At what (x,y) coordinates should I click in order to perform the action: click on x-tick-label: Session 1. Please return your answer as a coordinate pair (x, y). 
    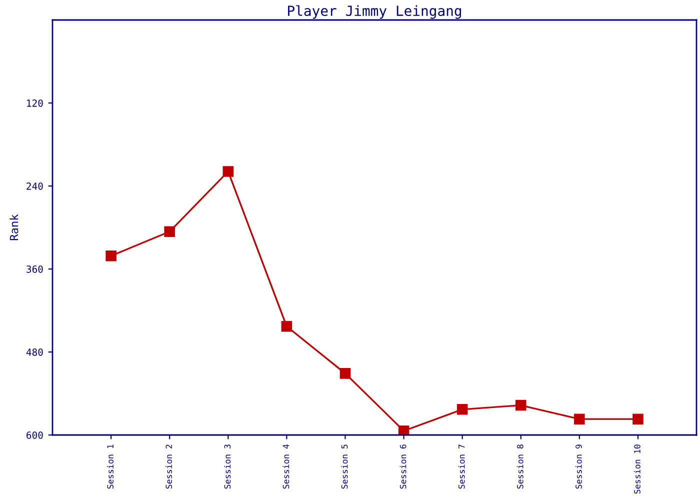
    Looking at the image, I should click on (110, 466).